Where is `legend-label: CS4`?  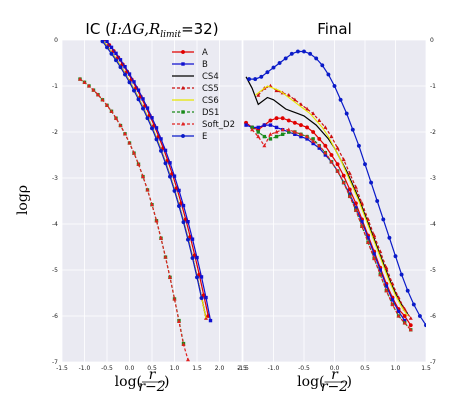 legend-label: CS4 is located at coordinates (210, 77).